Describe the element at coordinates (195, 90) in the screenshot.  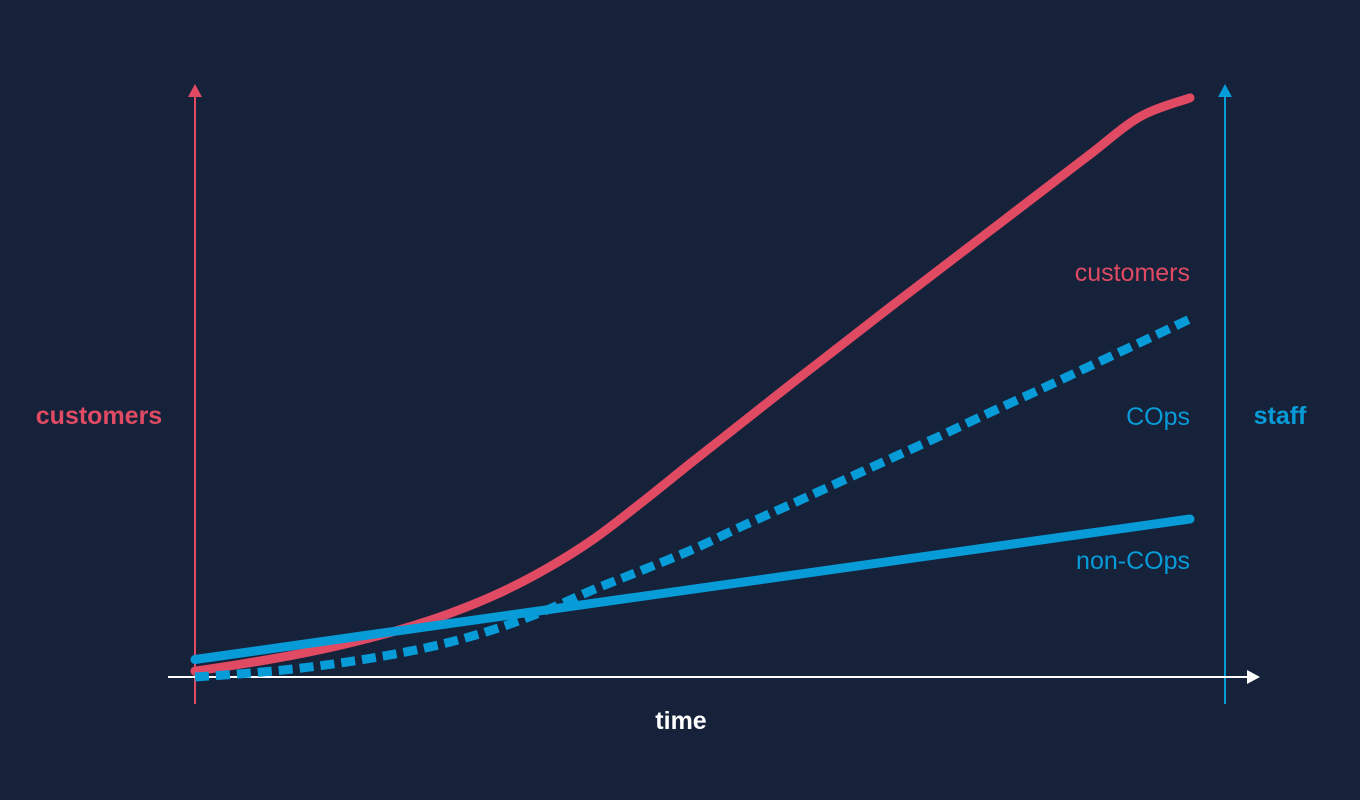
I see `customers-axis-arrow-icon` at that location.